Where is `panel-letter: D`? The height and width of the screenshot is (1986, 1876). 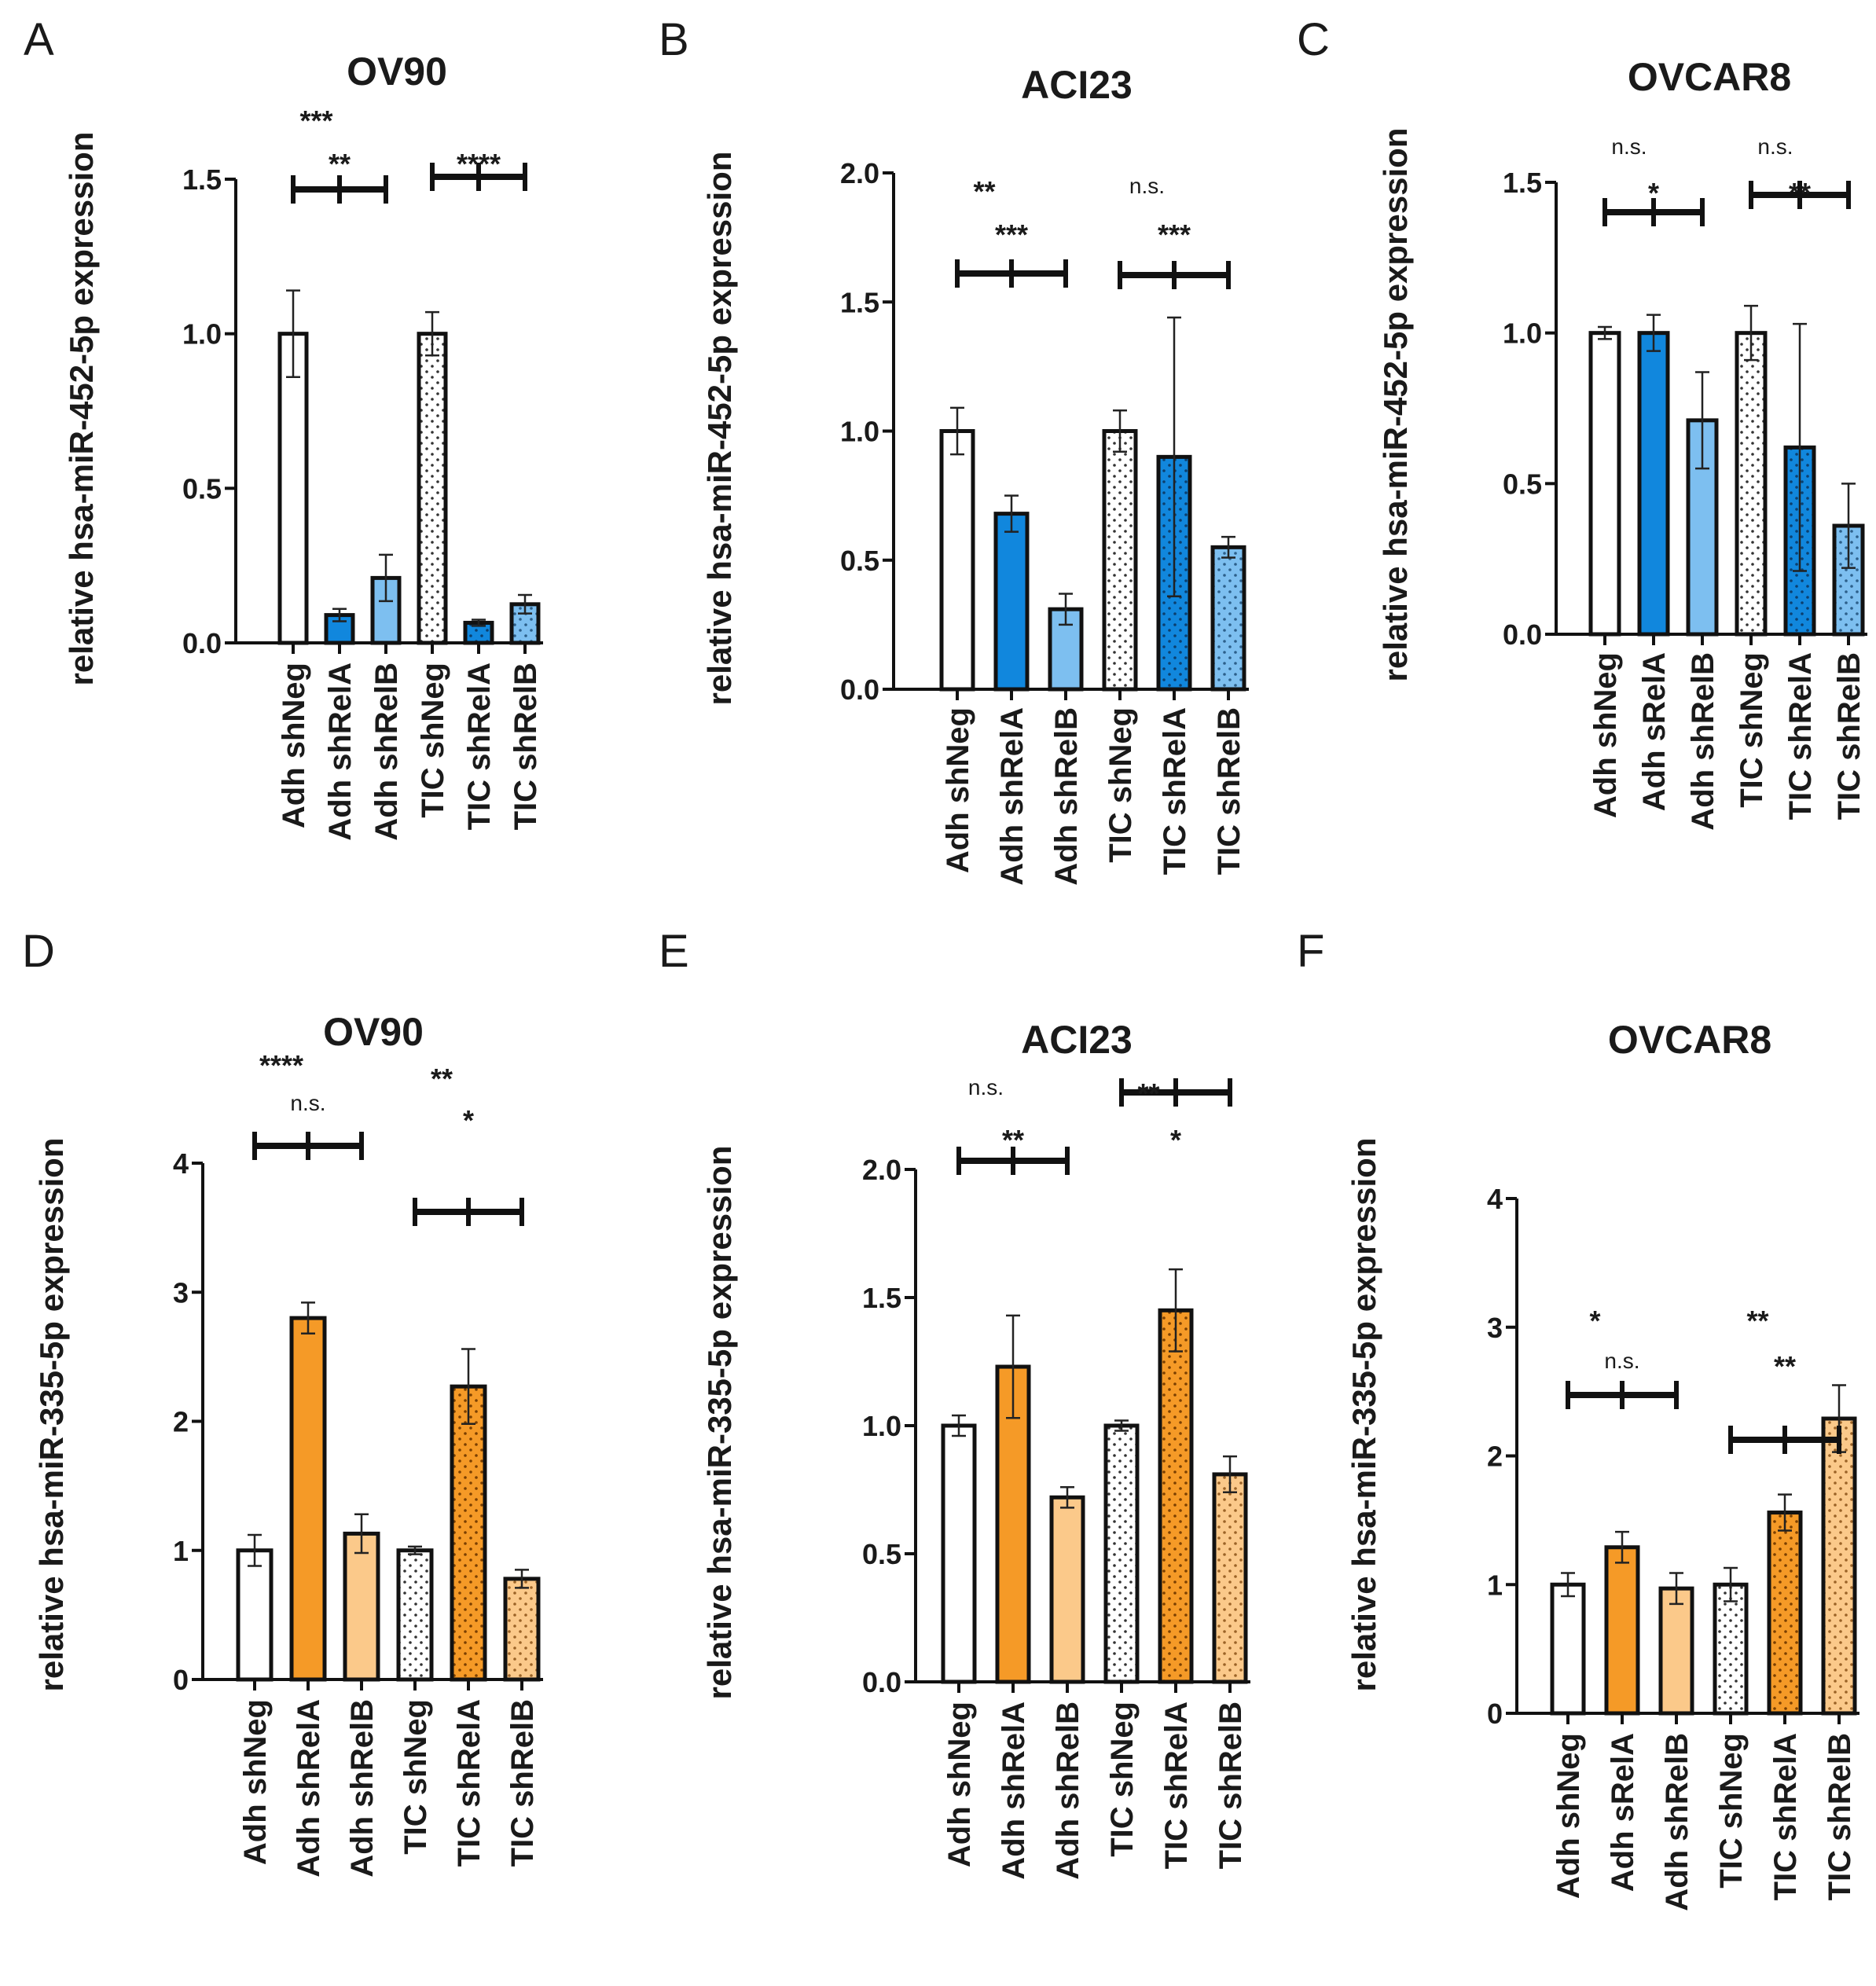
panel-letter: D is located at coordinates (38, 951).